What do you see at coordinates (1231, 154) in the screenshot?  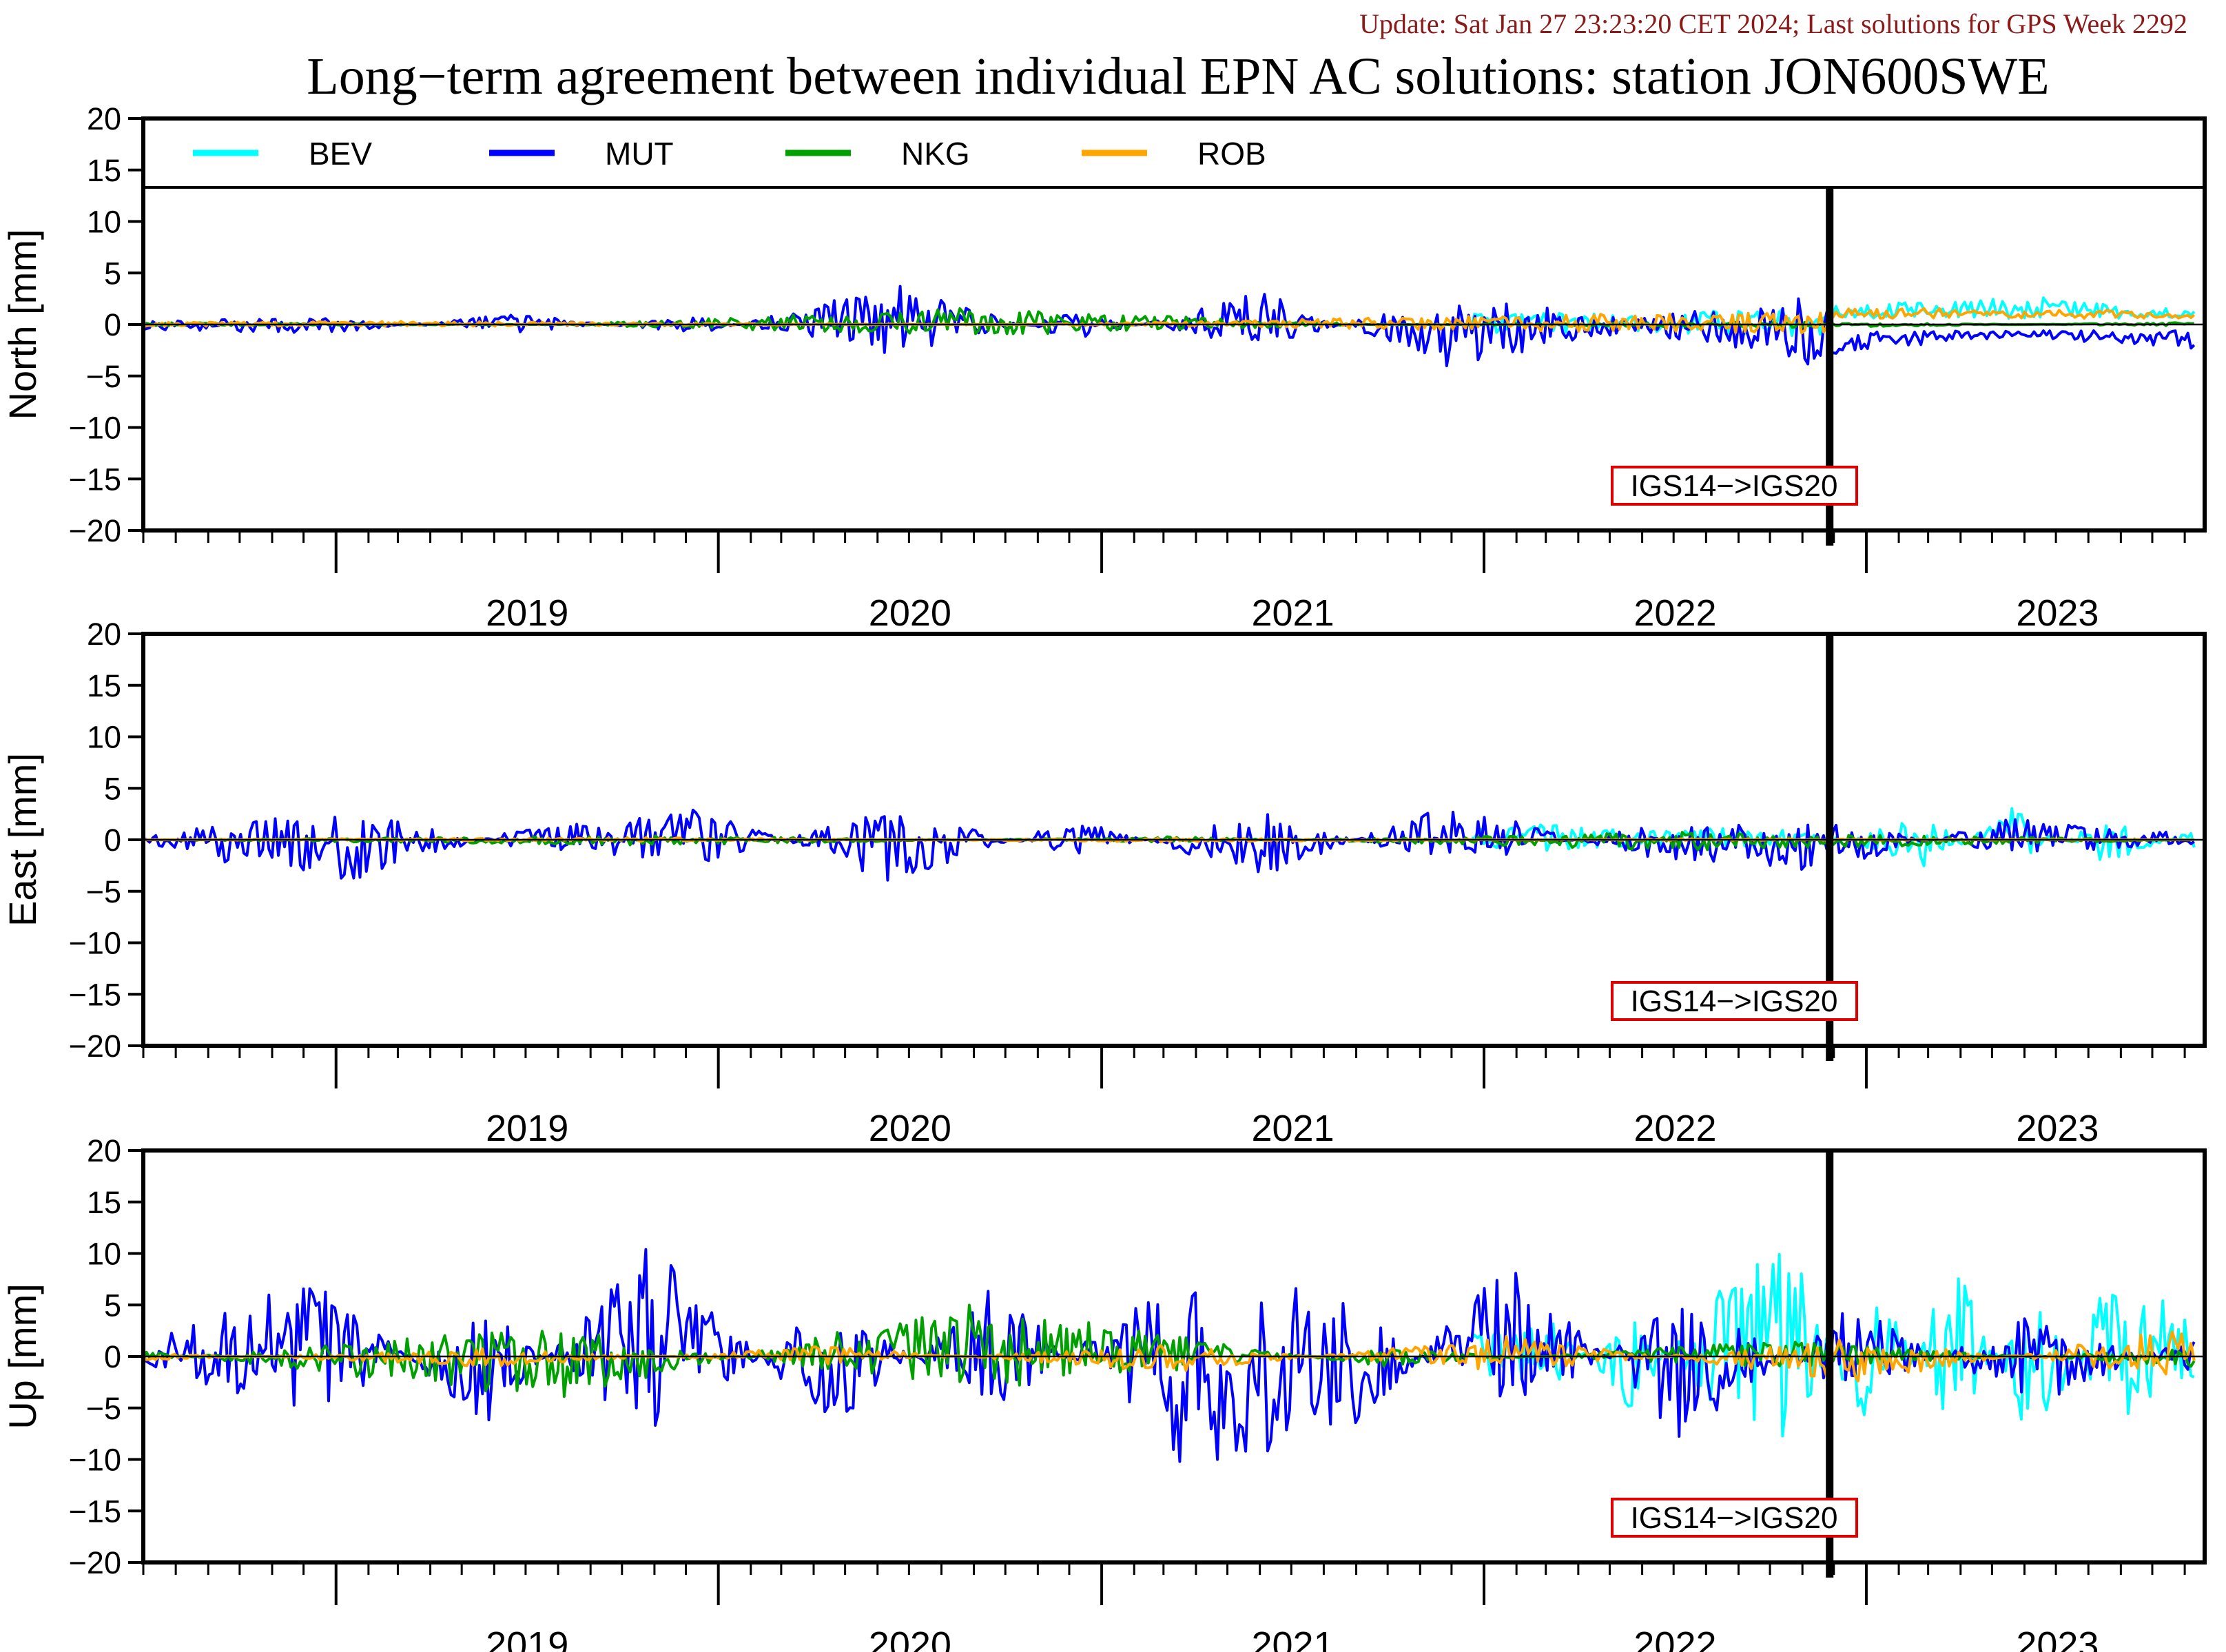 I see `legend-label: ROB` at bounding box center [1231, 154].